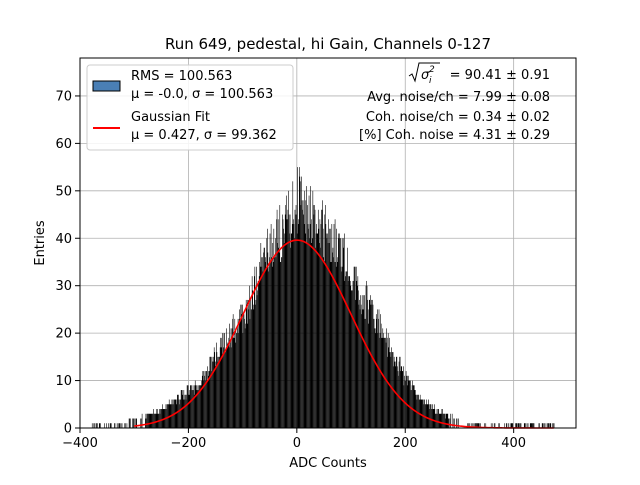 The image size is (640, 485). I want to click on legend-stats-histogram: μ = -0.0, σ = 100.563, so click(202, 94).